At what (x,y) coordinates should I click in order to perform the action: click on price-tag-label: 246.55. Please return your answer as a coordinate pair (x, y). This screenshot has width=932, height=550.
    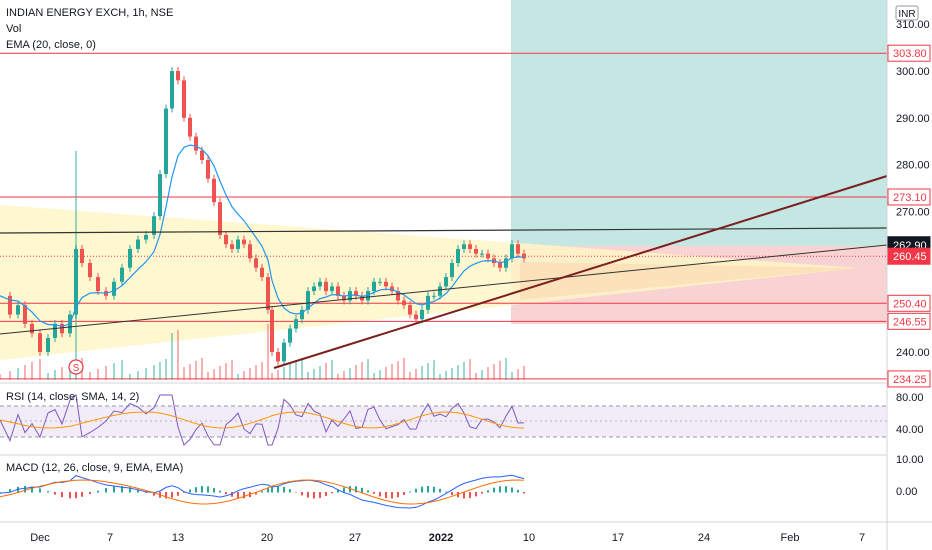
    Looking at the image, I should click on (910, 322).